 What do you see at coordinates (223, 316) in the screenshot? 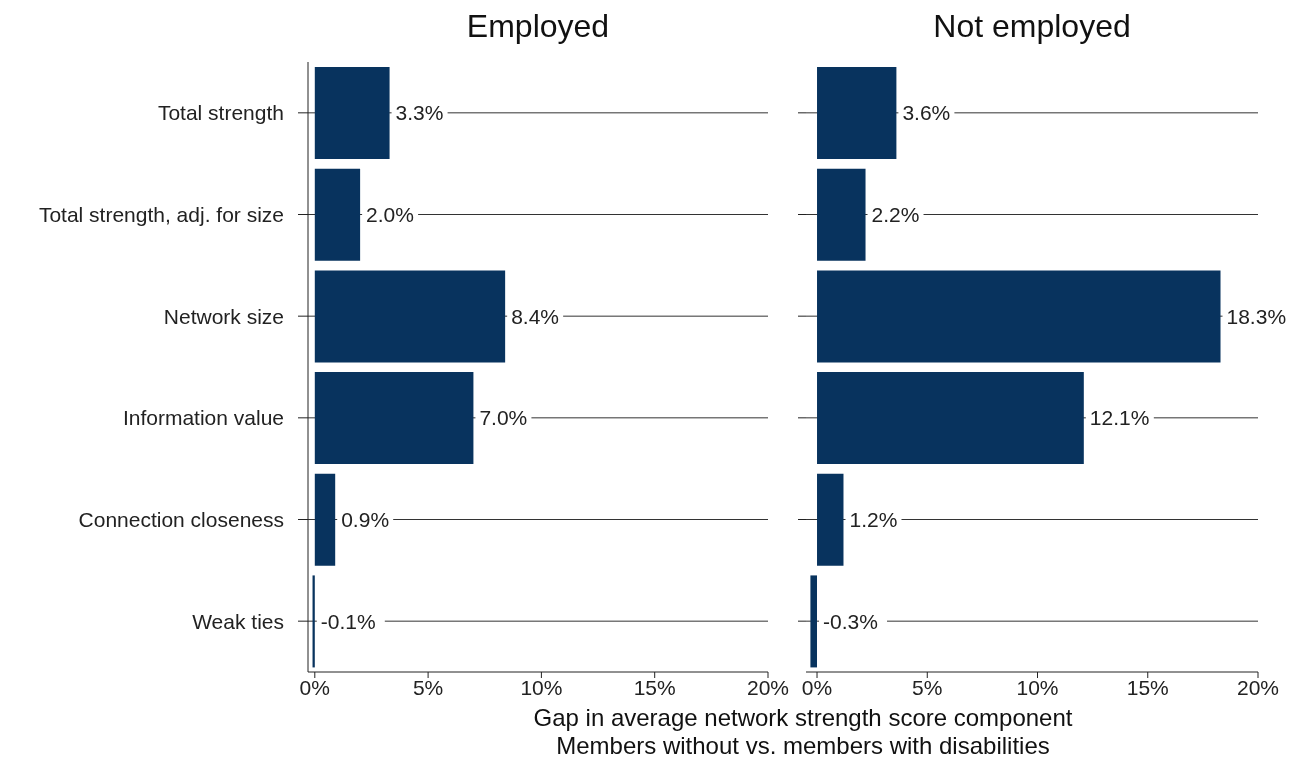
I see `y-tick-label: Network size` at bounding box center [223, 316].